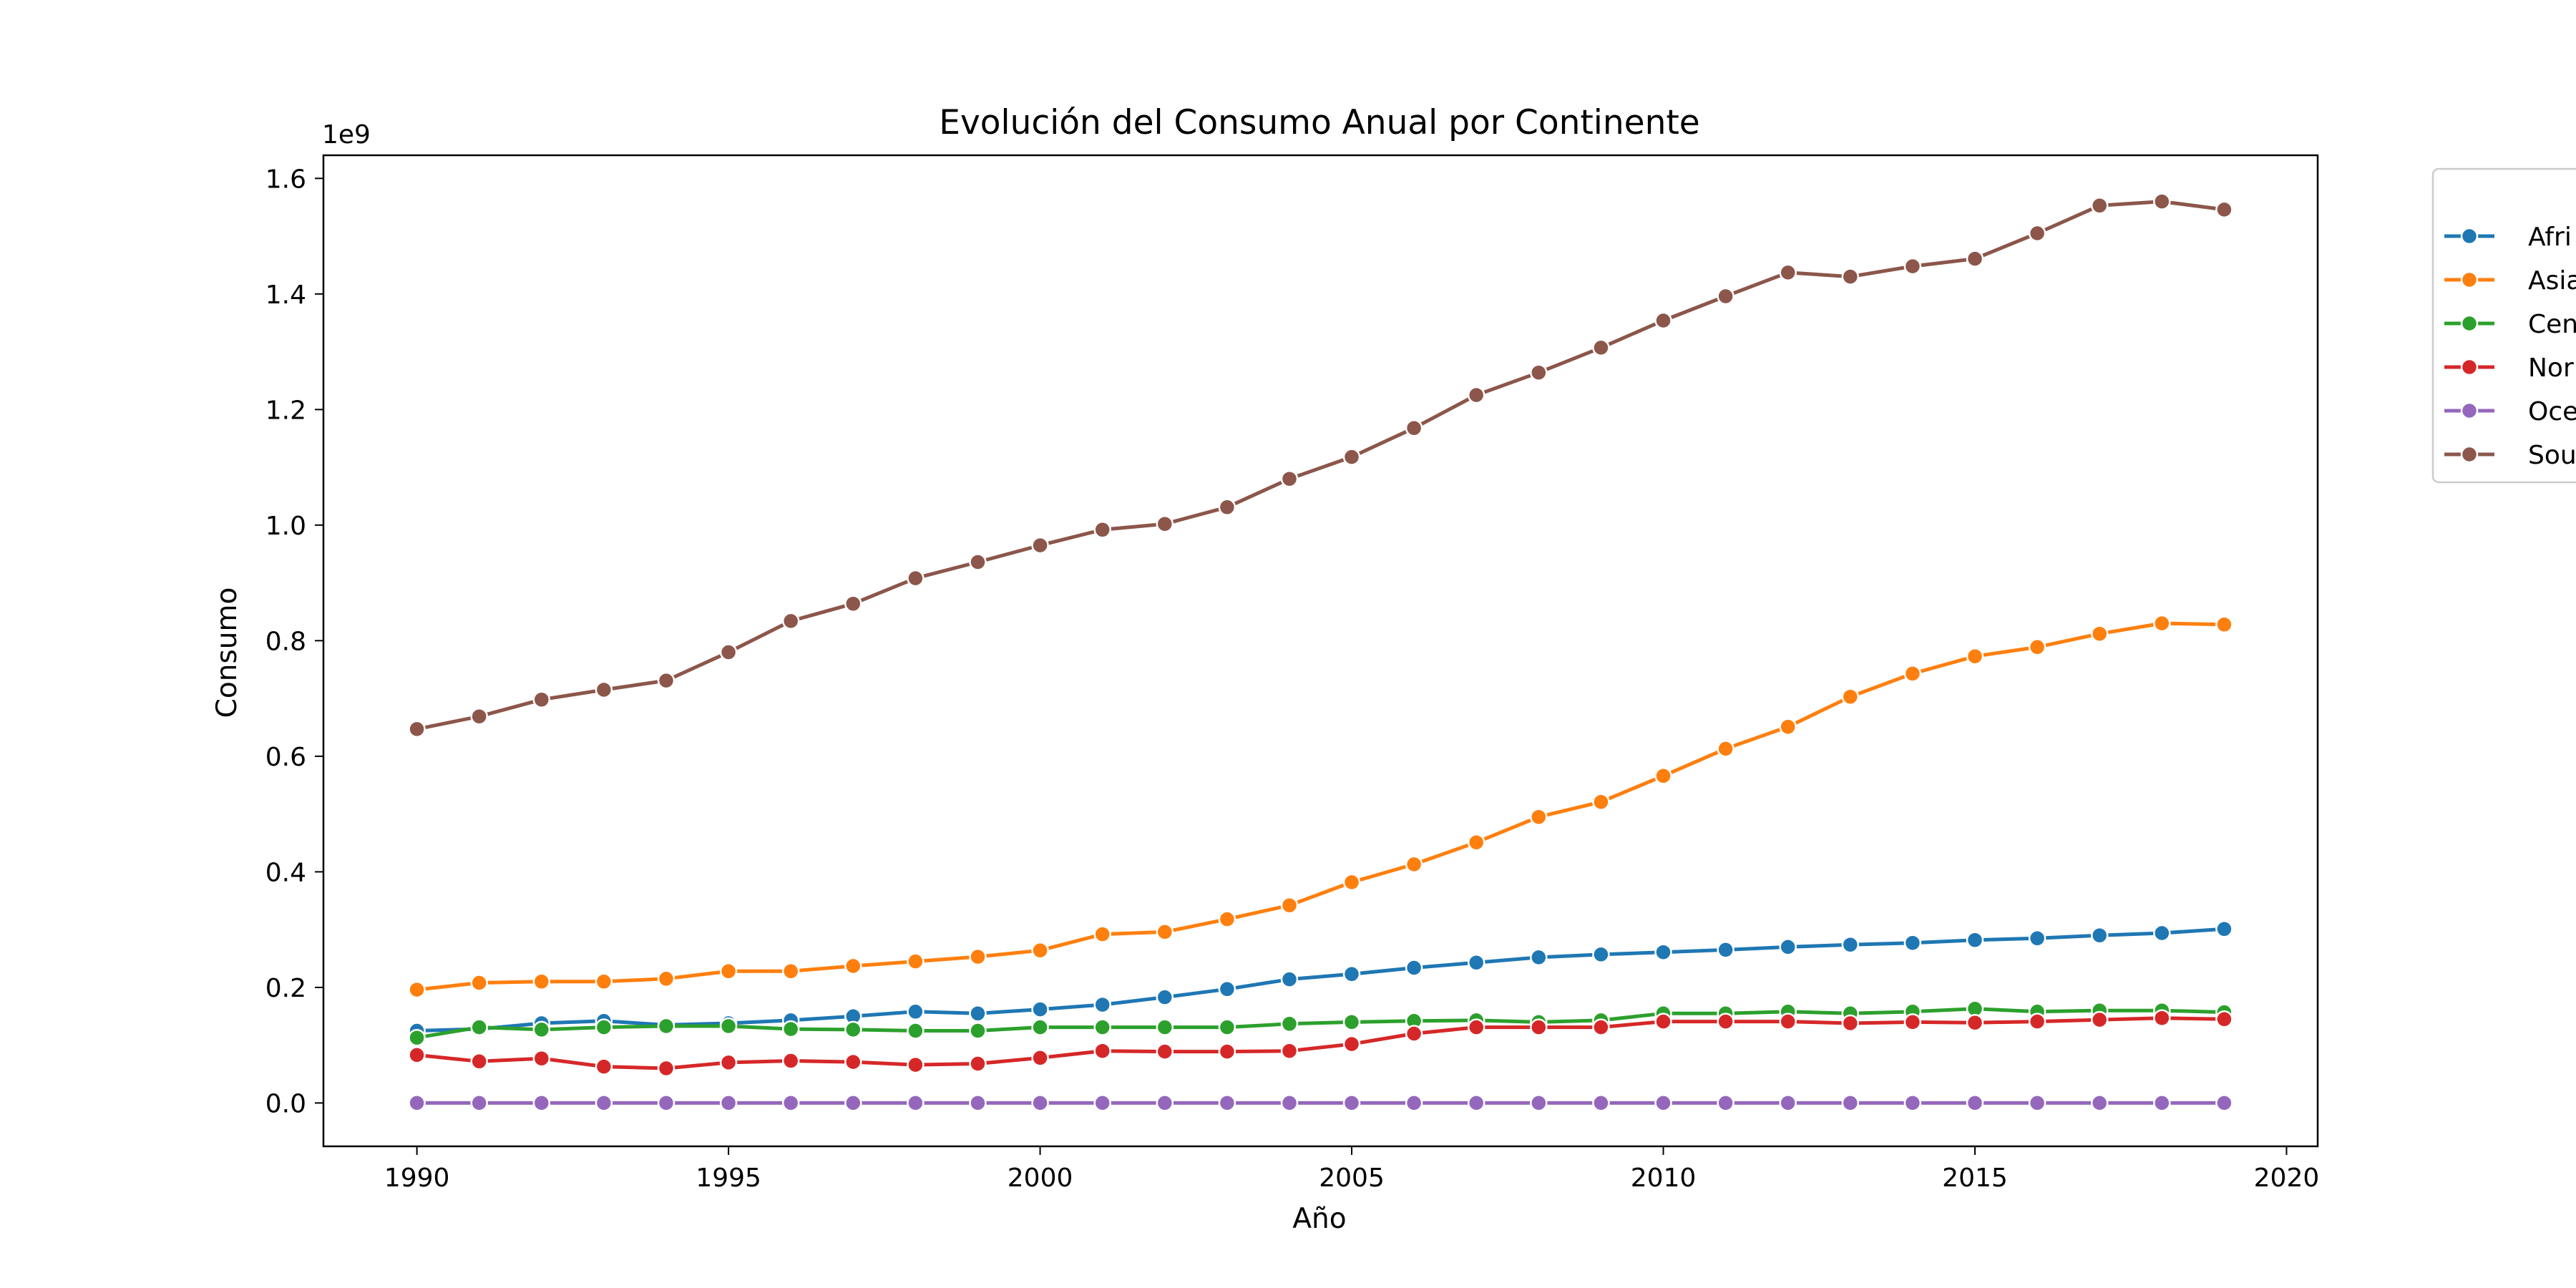 The height and width of the screenshot is (1288, 2576). I want to click on legend-label: Afri, so click(2550, 237).